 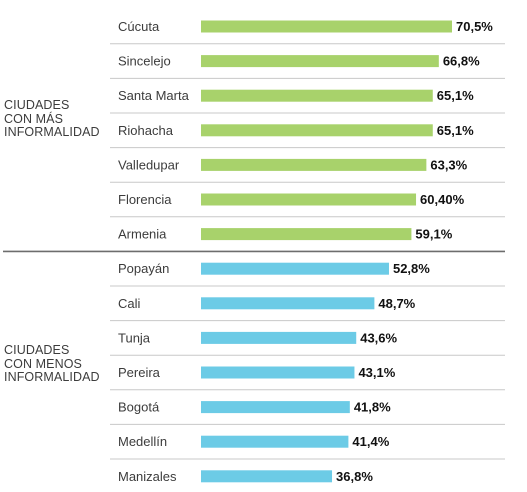 I want to click on city-label-popayan: Popayán, so click(x=143, y=268).